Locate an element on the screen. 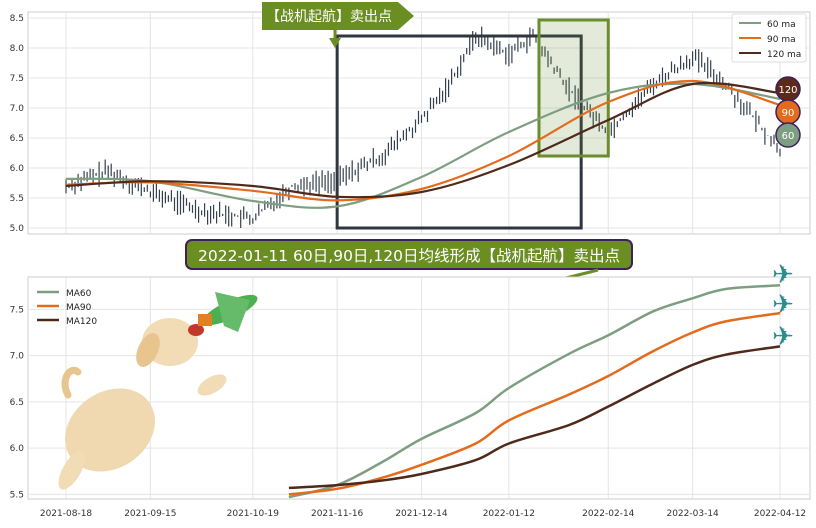  bottom-xtick-label: 2021-10-19 is located at coordinates (253, 514).